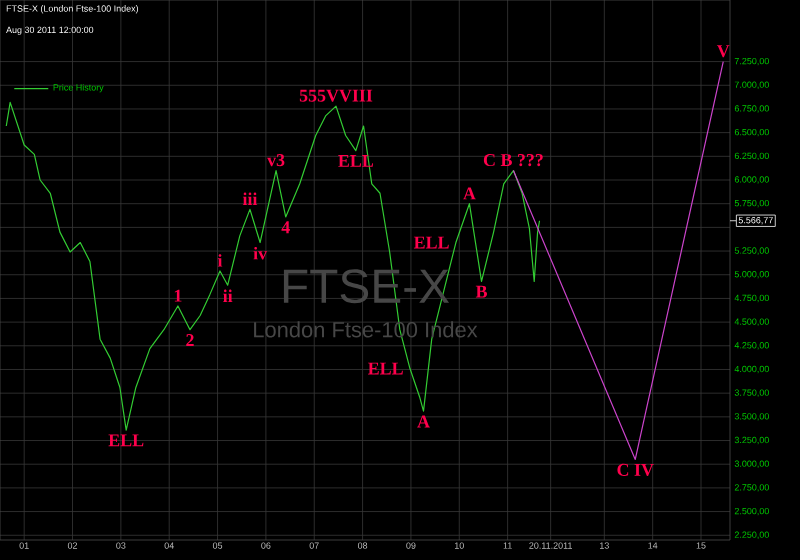 The image size is (800, 560). Describe the element at coordinates (513, 160) in the screenshot. I see `annotation: C B ???` at that location.